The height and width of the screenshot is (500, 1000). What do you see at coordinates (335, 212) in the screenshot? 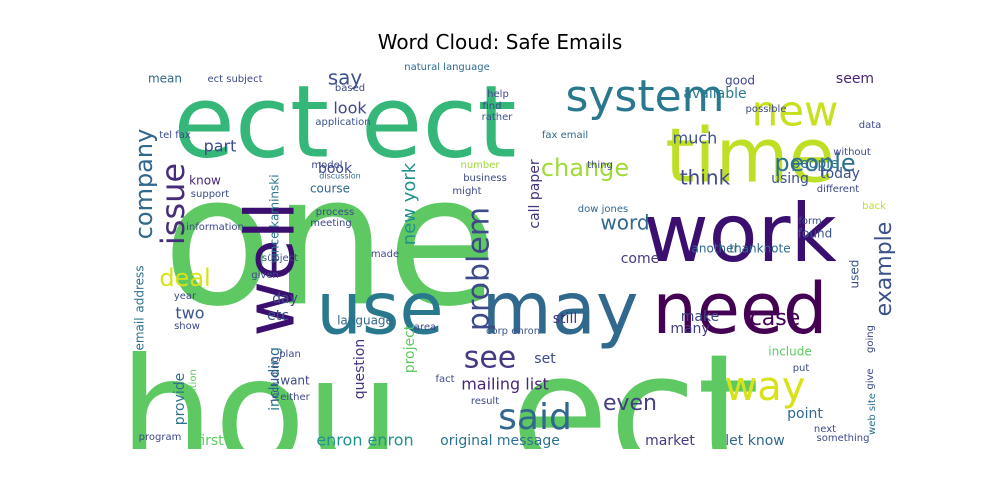
I see `word-process: process` at bounding box center [335, 212].